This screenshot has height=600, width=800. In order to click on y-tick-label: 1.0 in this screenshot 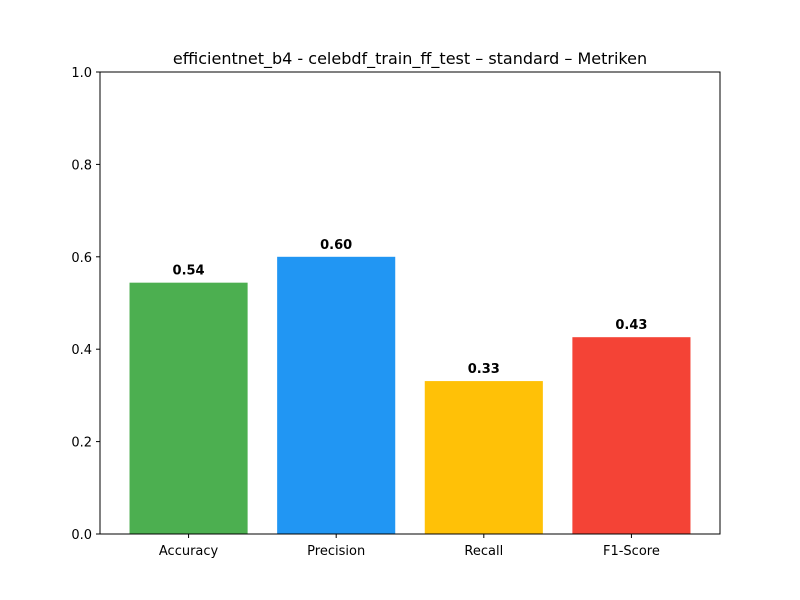, I will do `click(81, 73)`.